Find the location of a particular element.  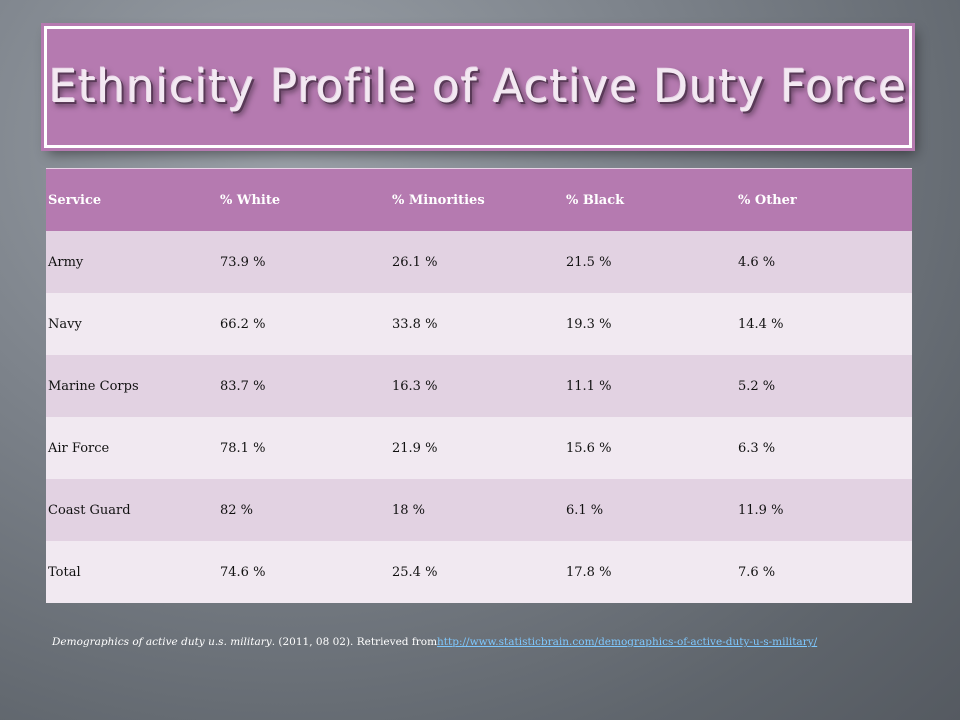

cell-other: 5.2 % is located at coordinates (824, 386).